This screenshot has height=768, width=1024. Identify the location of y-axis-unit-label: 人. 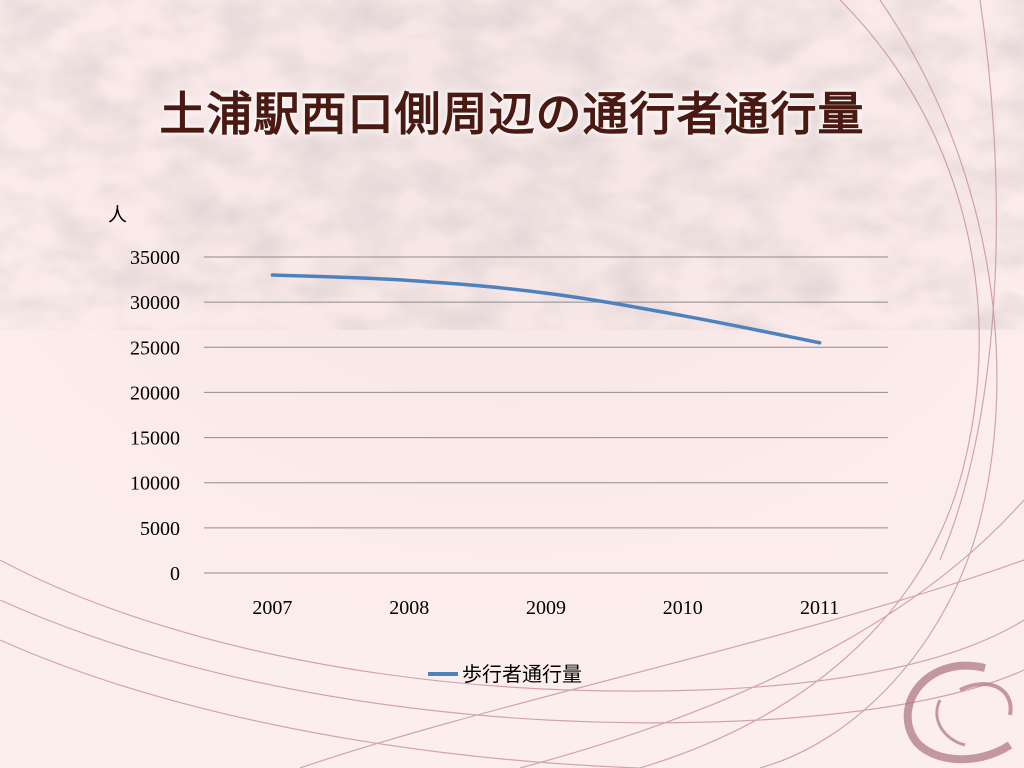
(117, 215).